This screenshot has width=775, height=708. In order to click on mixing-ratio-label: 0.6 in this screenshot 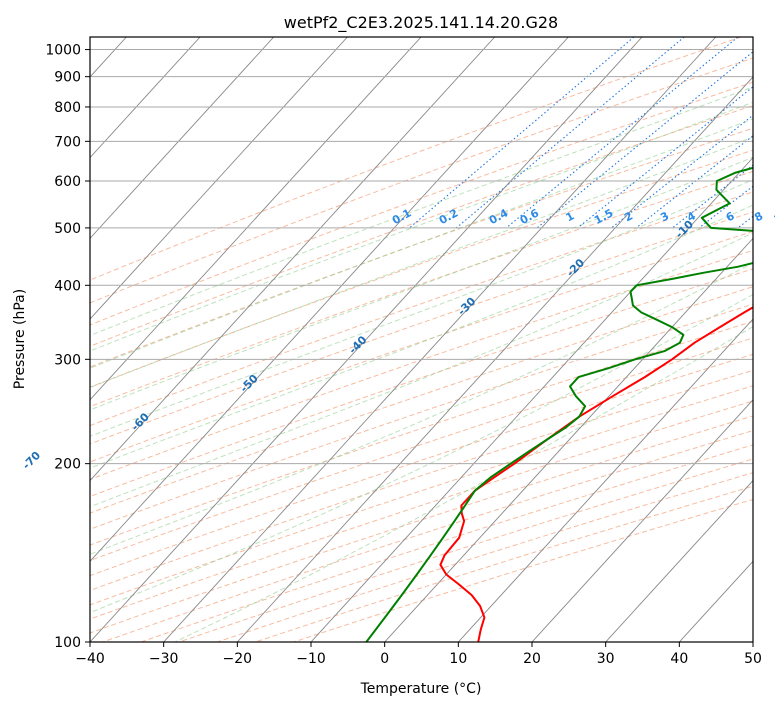, I will do `click(530, 216)`.